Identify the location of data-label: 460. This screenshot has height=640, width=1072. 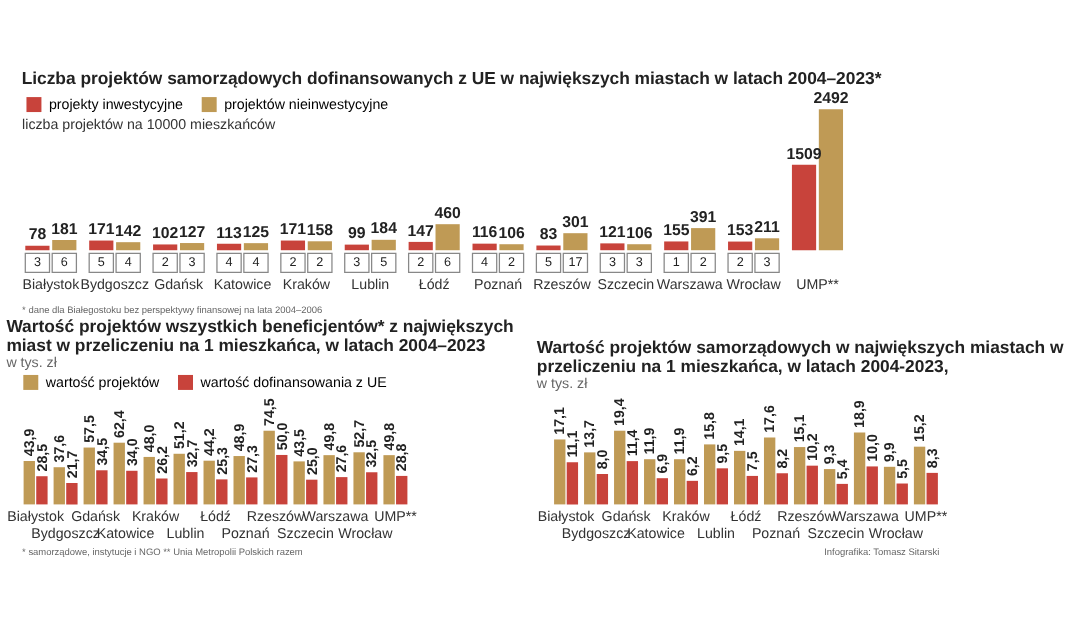
(448, 212).